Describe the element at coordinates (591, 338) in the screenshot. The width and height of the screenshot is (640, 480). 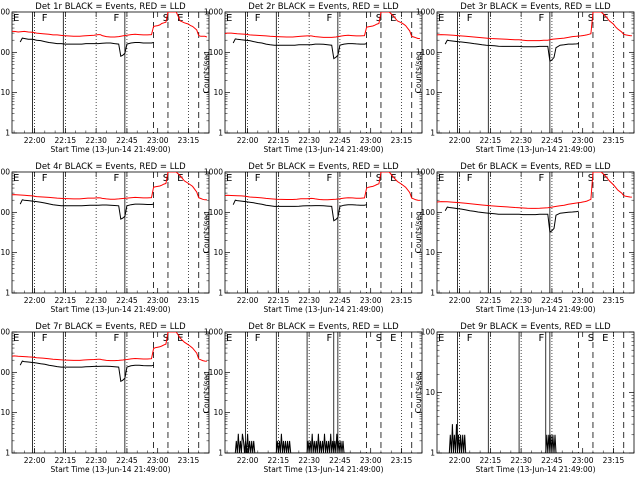
I see `det-9-flag: S` at that location.